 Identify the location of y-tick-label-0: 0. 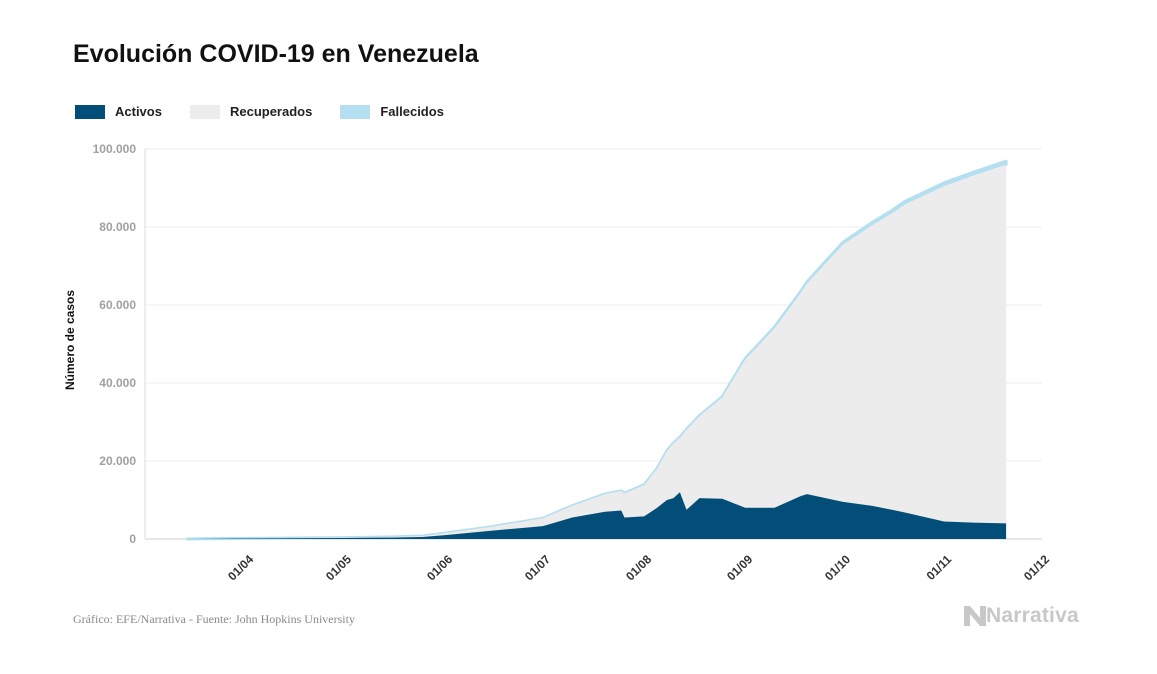
(132, 539).